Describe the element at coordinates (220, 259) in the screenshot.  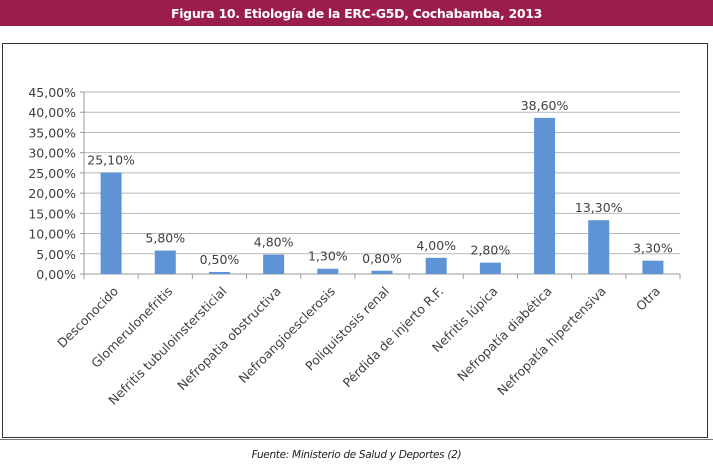
I see `data-label: 0,50%` at that location.